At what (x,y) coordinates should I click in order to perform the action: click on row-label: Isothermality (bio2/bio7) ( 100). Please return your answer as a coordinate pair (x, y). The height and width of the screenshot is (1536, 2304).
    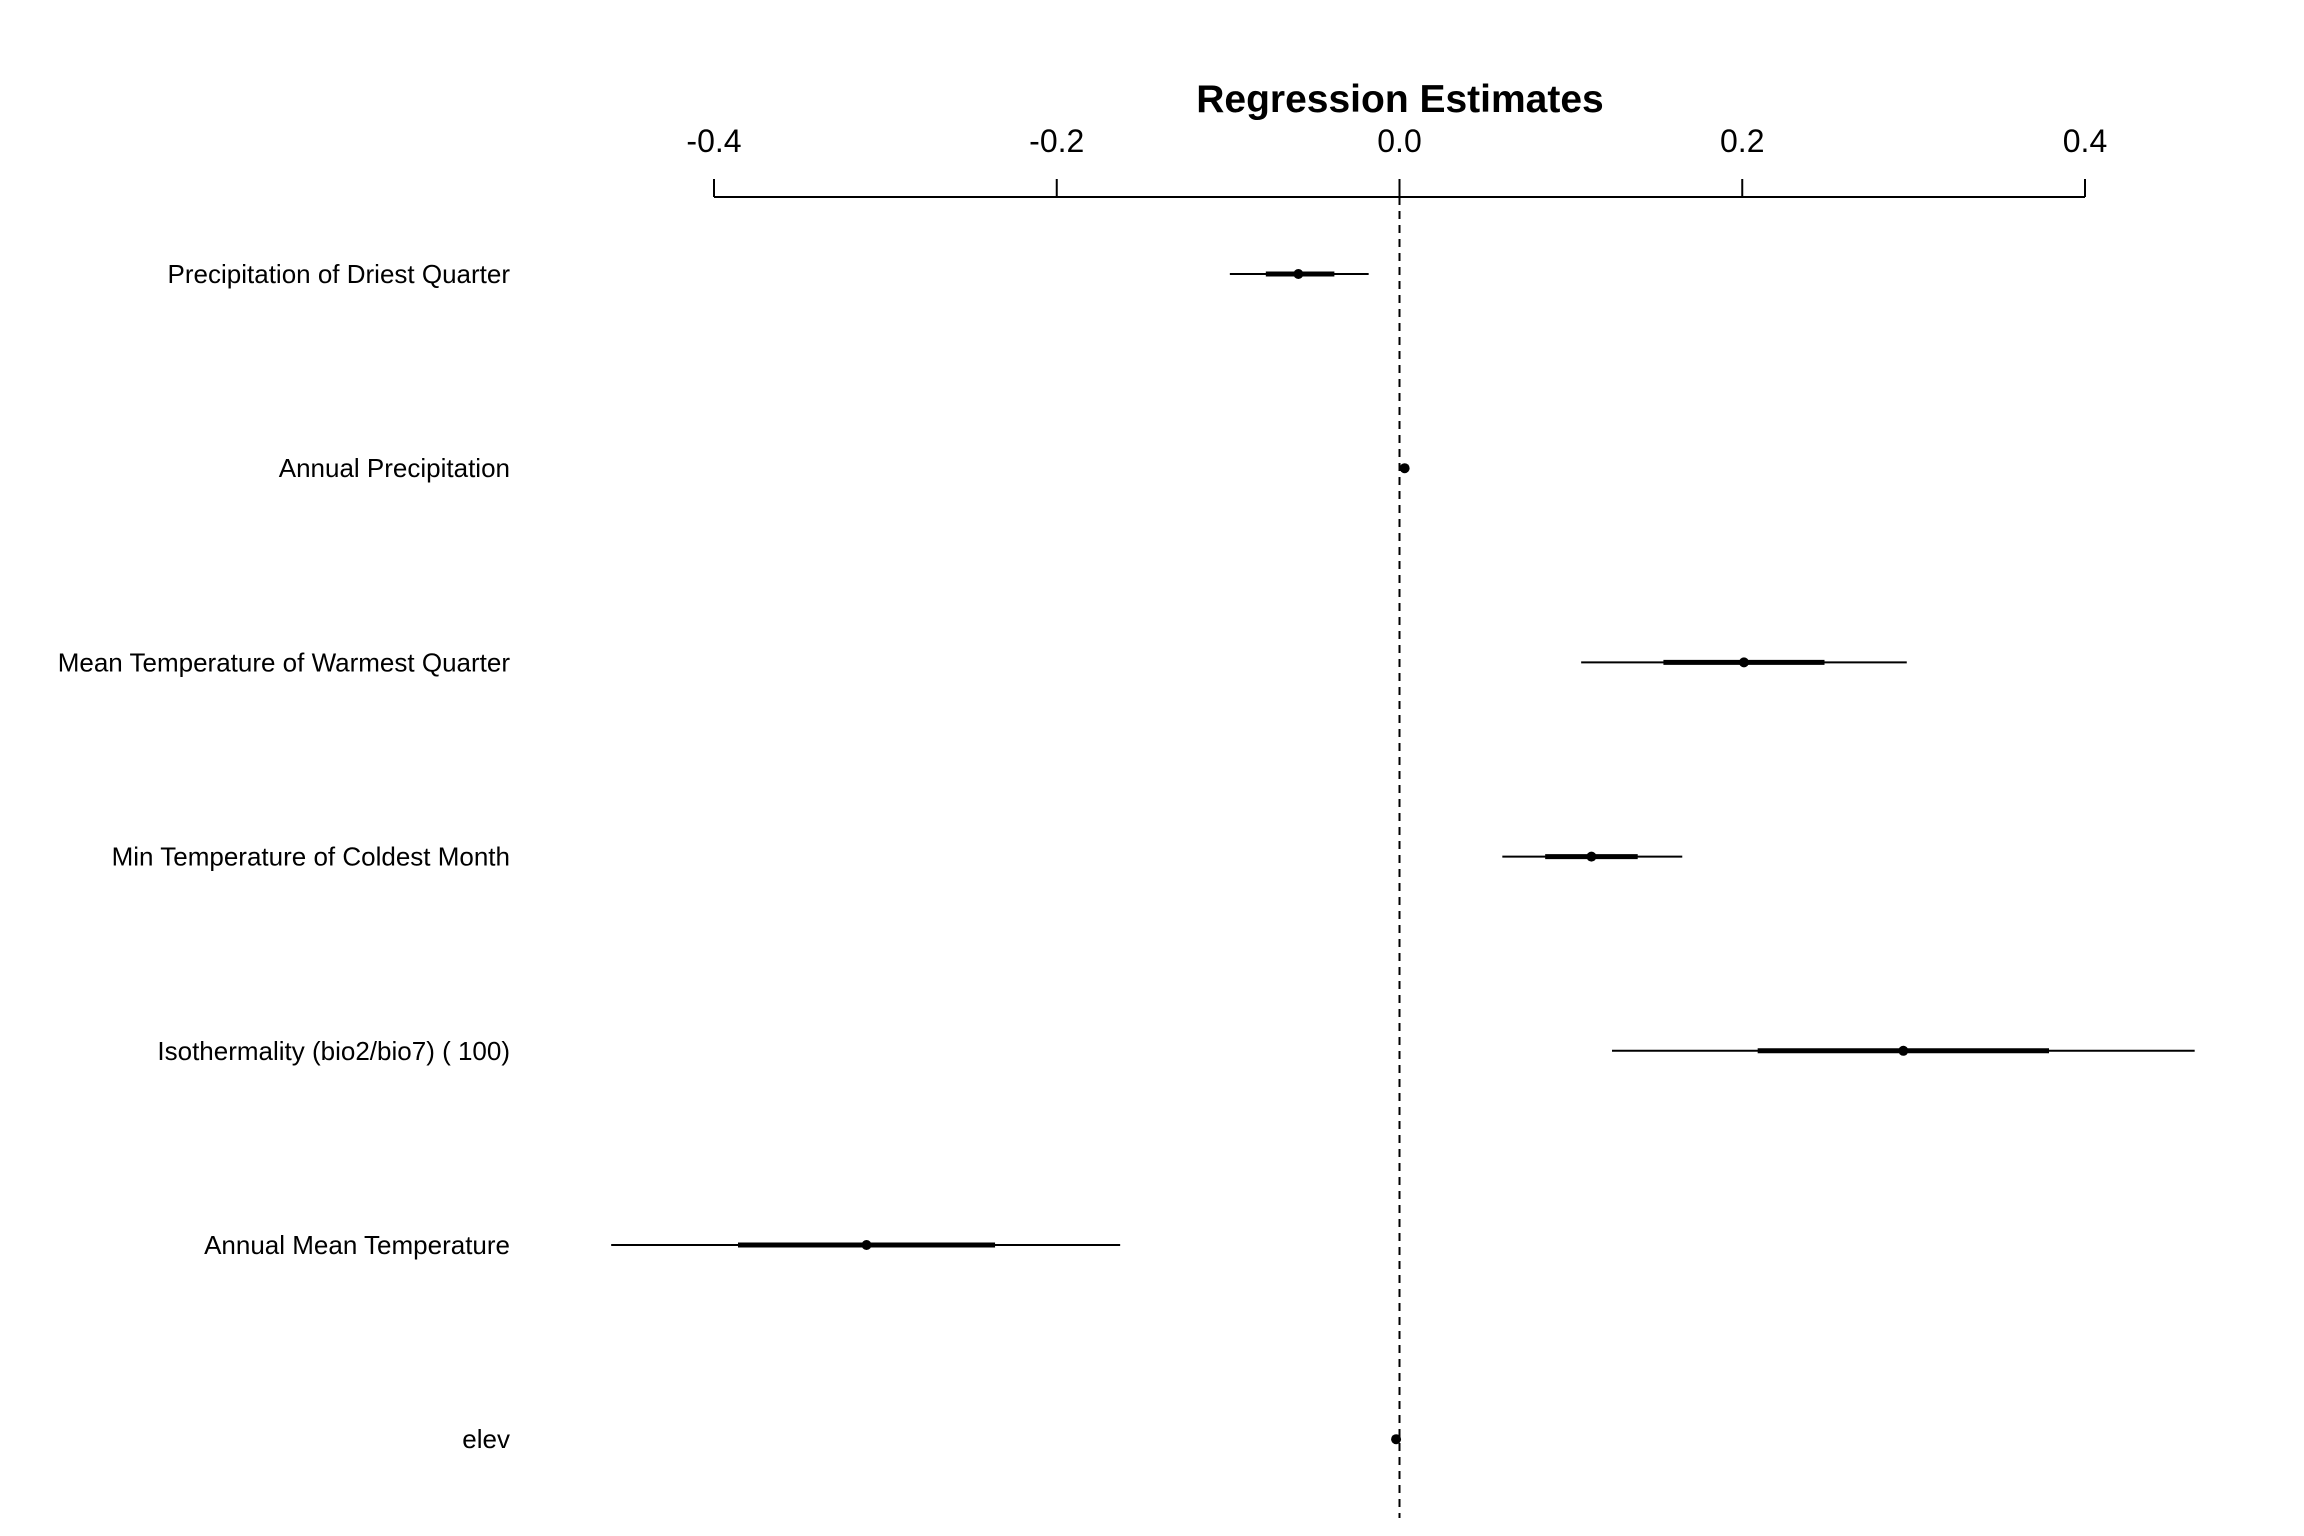
    Looking at the image, I should click on (333, 1051).